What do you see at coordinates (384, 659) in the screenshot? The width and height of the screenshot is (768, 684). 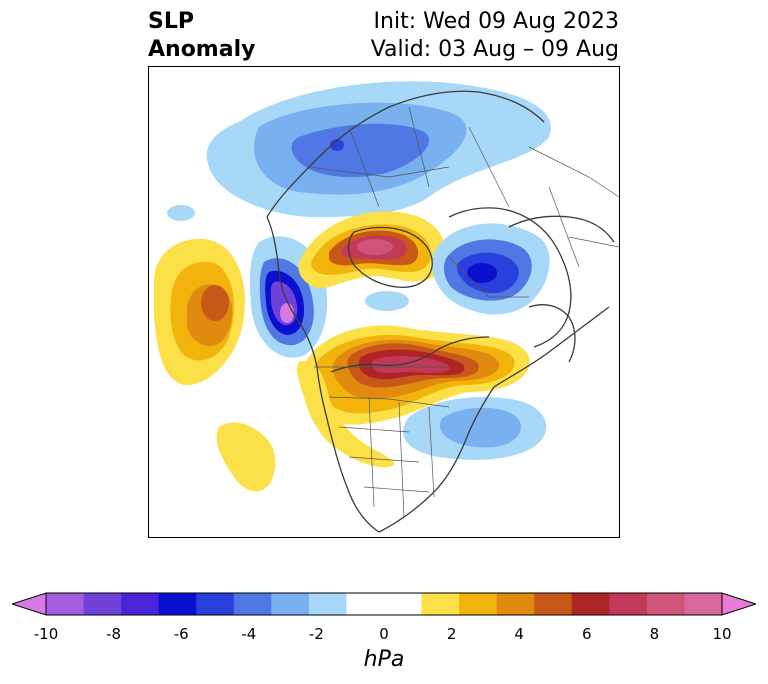 I see `colorbar-unit-label: hPa` at bounding box center [384, 659].